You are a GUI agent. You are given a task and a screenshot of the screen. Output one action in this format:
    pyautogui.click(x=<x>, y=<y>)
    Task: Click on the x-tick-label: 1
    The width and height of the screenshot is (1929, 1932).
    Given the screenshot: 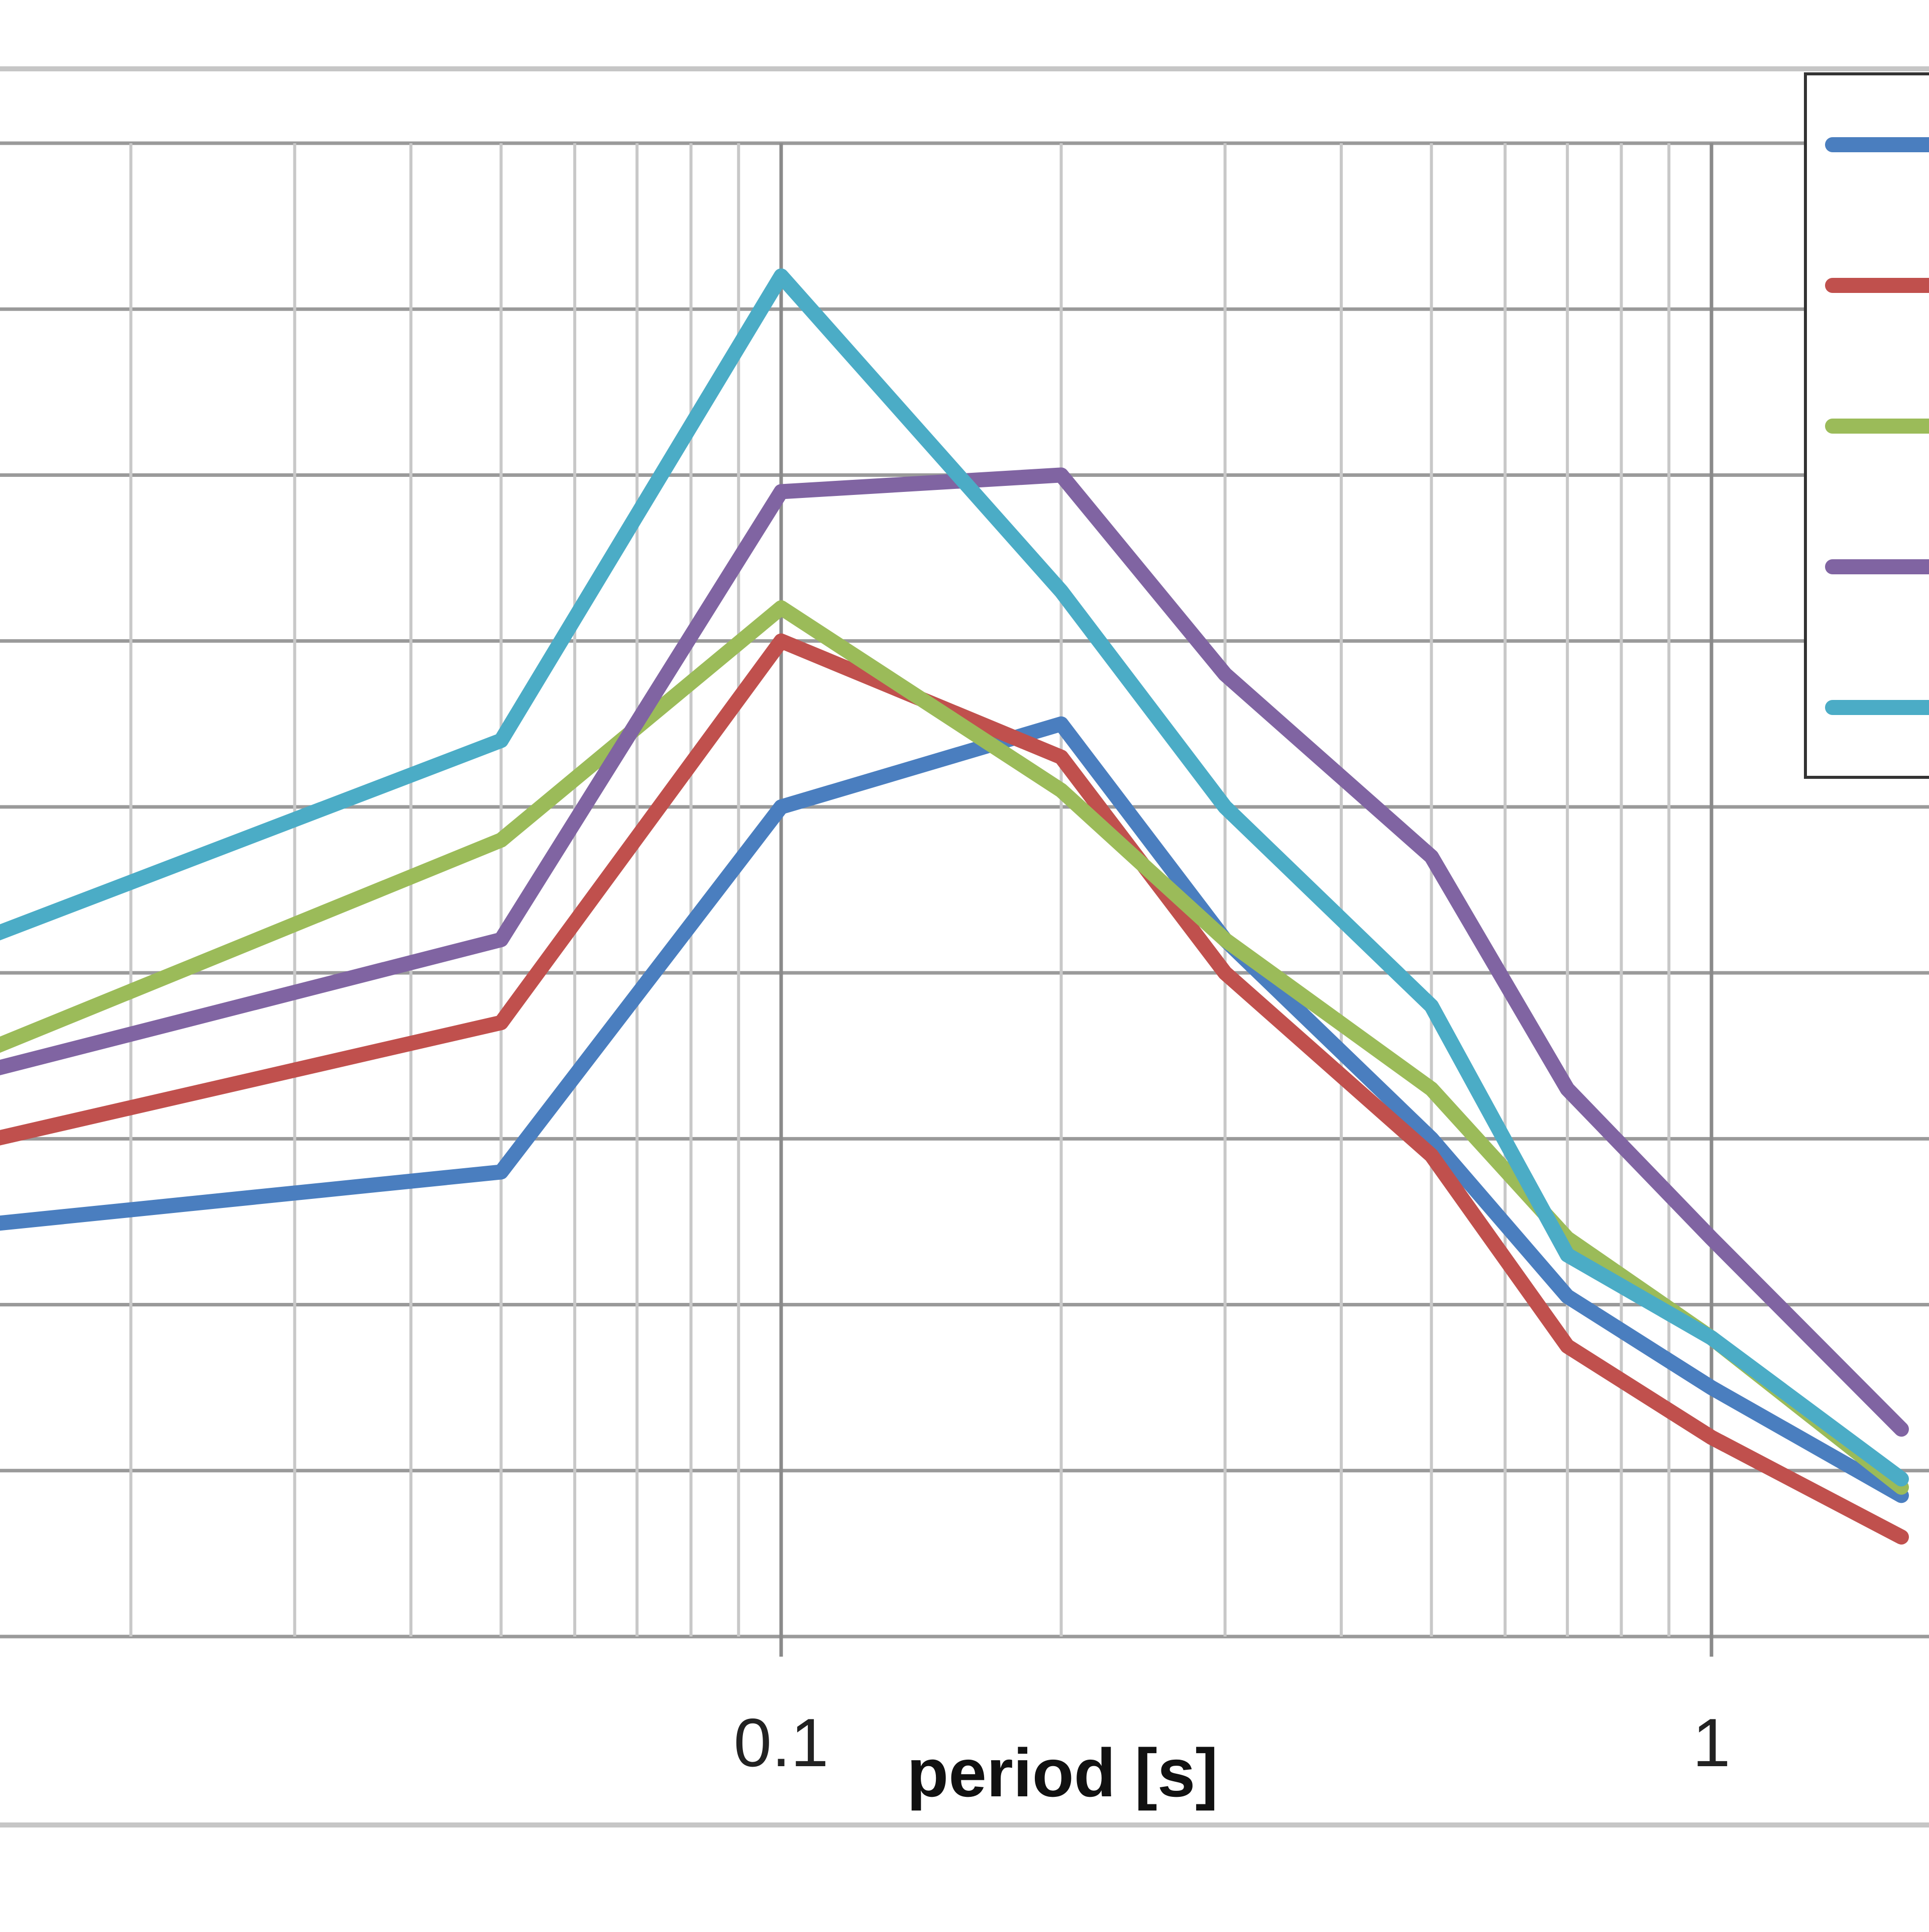 What is the action you would take?
    pyautogui.click(x=1711, y=1742)
    